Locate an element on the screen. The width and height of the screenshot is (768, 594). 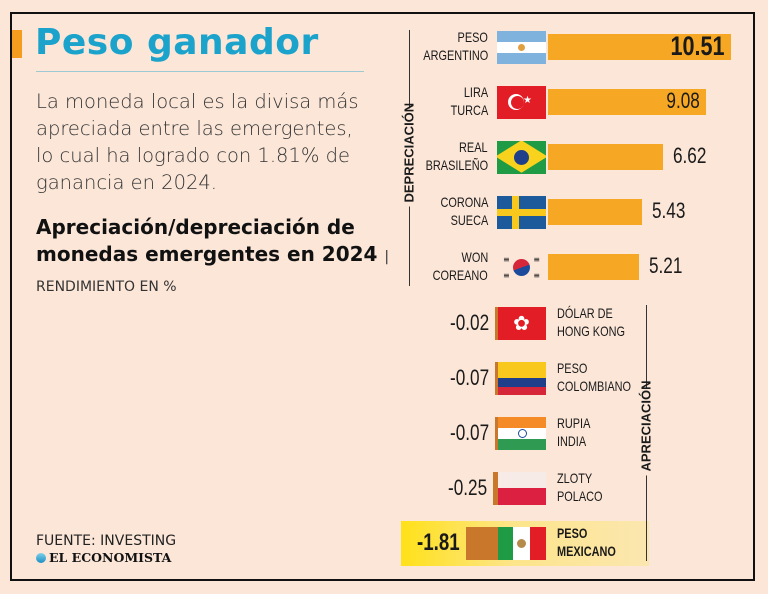
category-label: RUPIA INDIA is located at coordinates (578, 432).